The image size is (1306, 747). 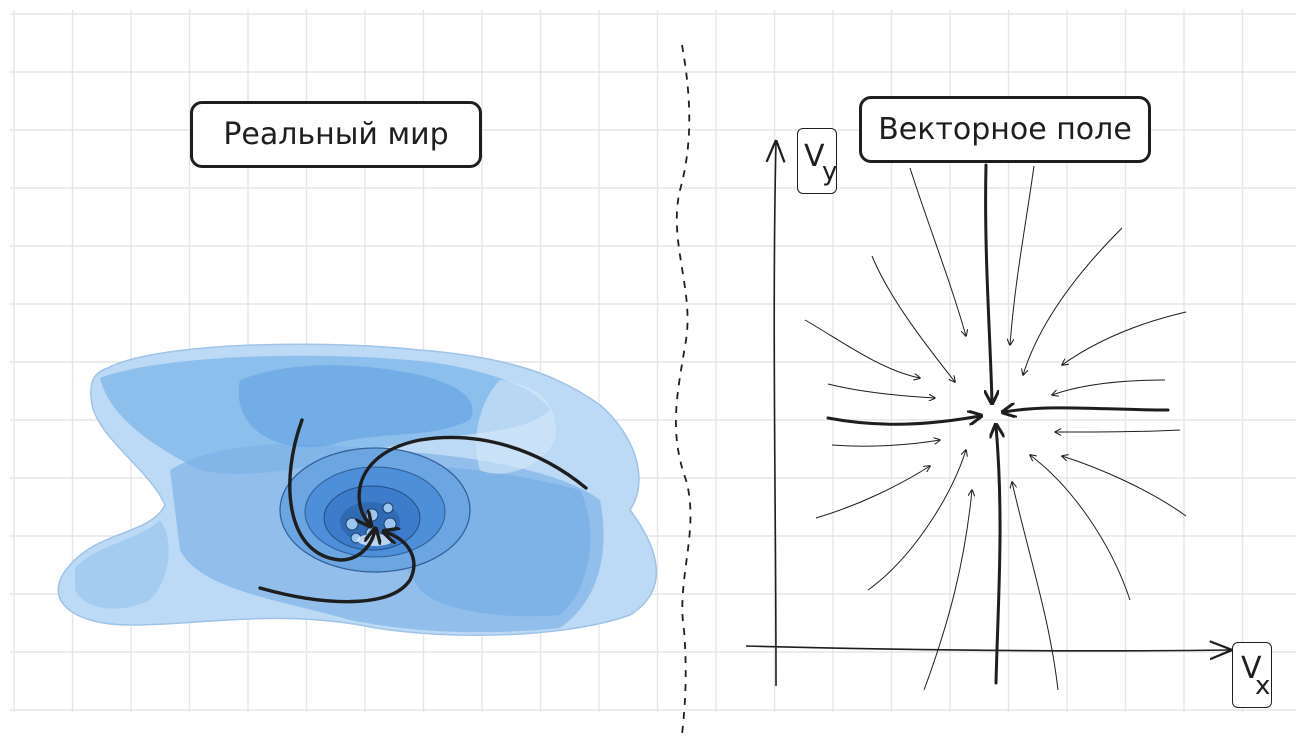 What do you see at coordinates (1263, 686) in the screenshot?
I see `x-axis-label-sub: x` at bounding box center [1263, 686].